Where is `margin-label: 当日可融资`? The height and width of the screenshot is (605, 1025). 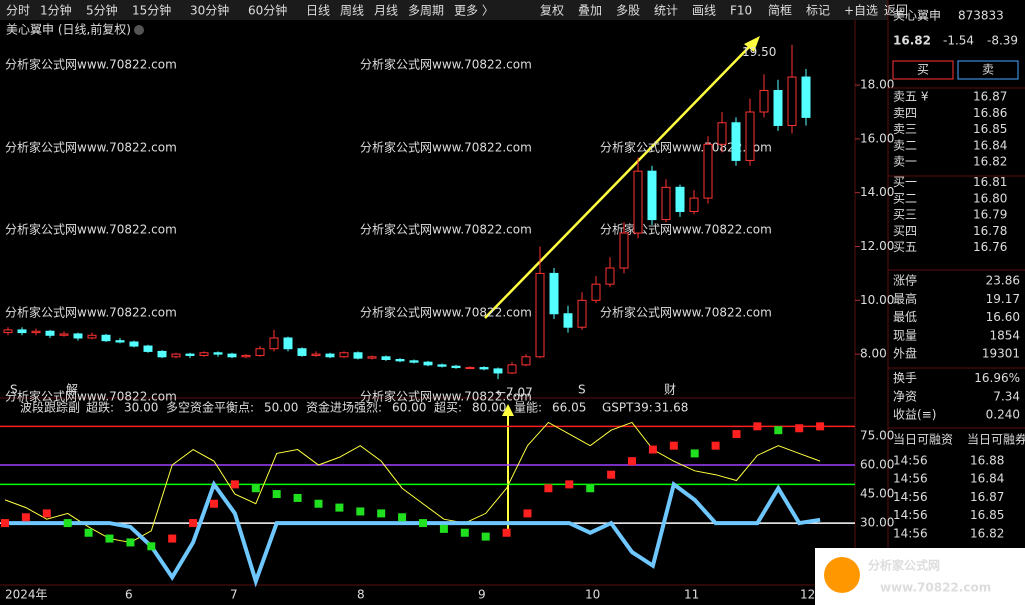 margin-label: 当日可融资 is located at coordinates (923, 440).